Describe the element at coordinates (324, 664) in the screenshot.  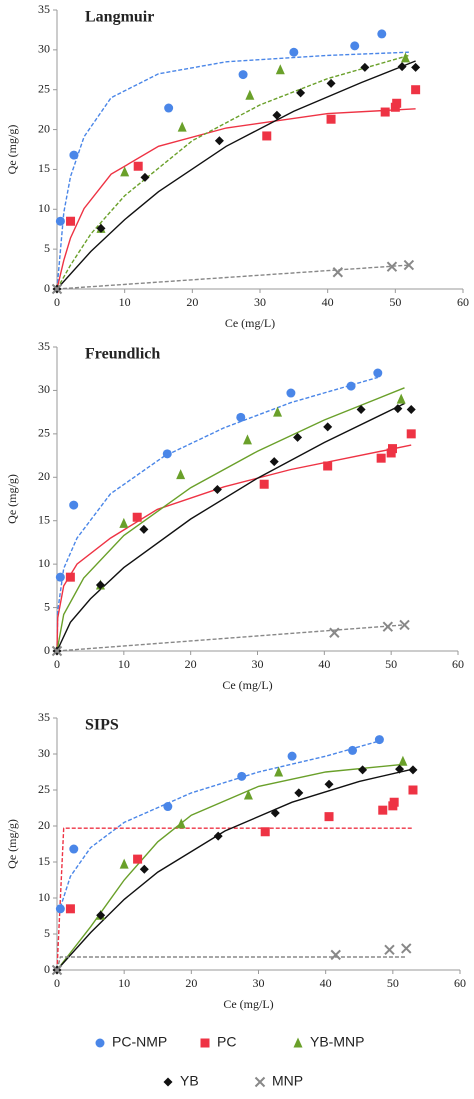
I see `x-tick-label: 40` at that location.